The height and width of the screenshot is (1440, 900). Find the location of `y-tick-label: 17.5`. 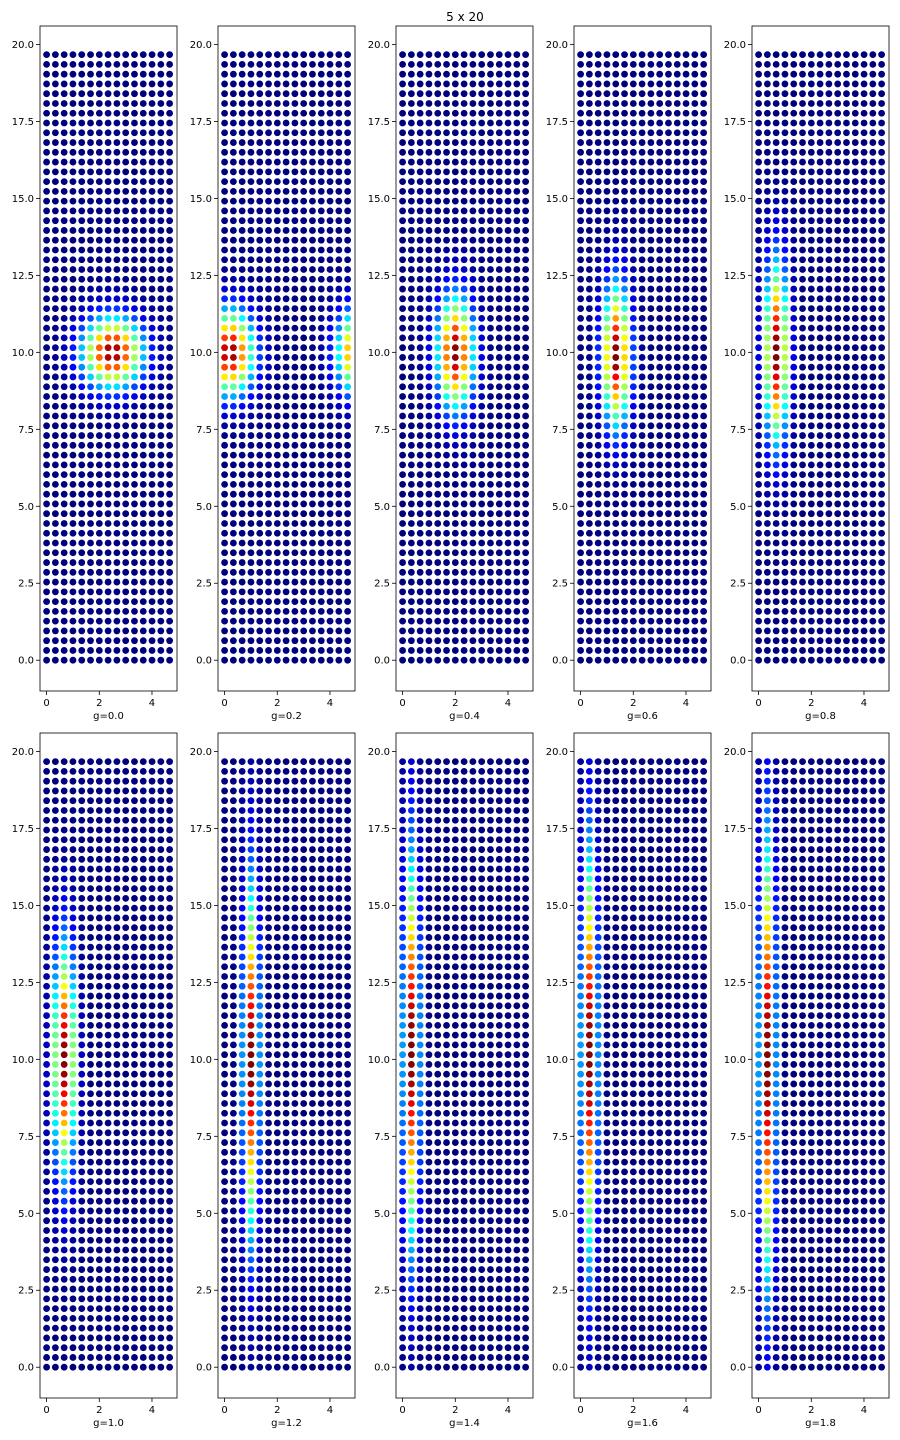

y-tick-label: 17.5 is located at coordinates (557, 122).